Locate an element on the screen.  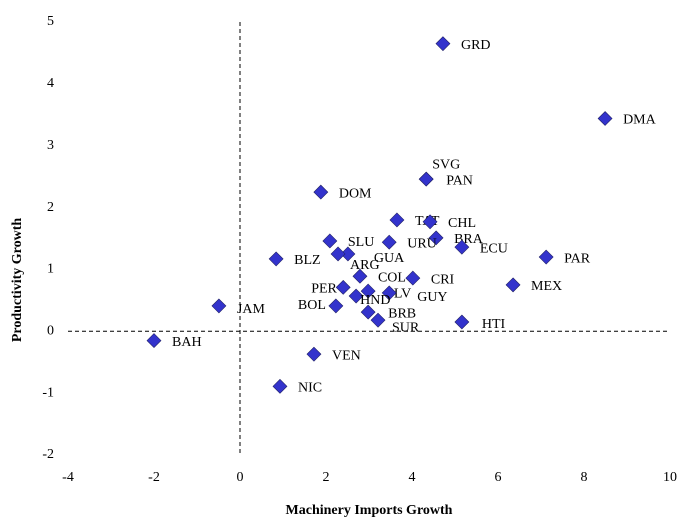
y-axis-title: Productivity Growth is located at coordinates (17, 280).